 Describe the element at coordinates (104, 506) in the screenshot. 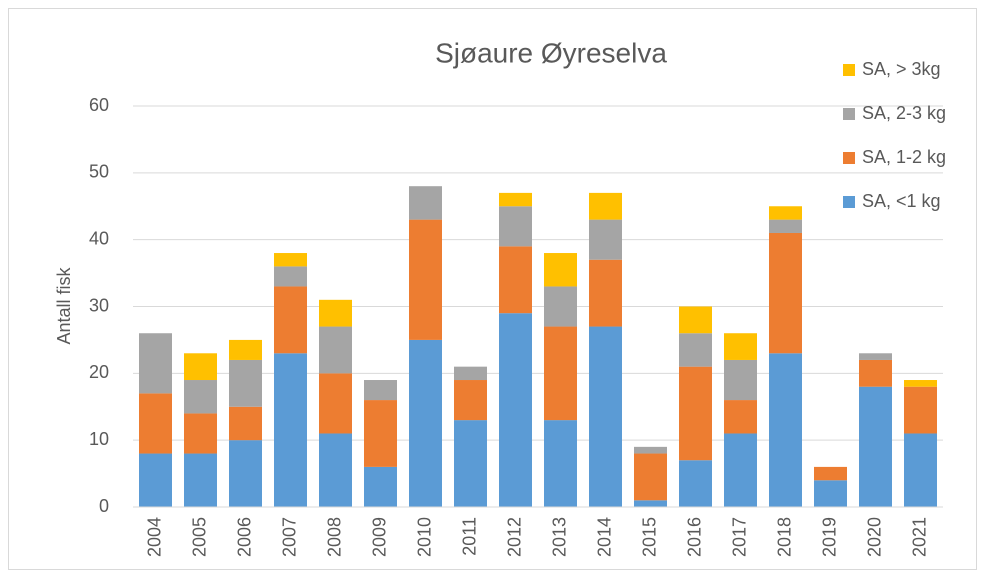

I see `y-tick-label: 0` at that location.